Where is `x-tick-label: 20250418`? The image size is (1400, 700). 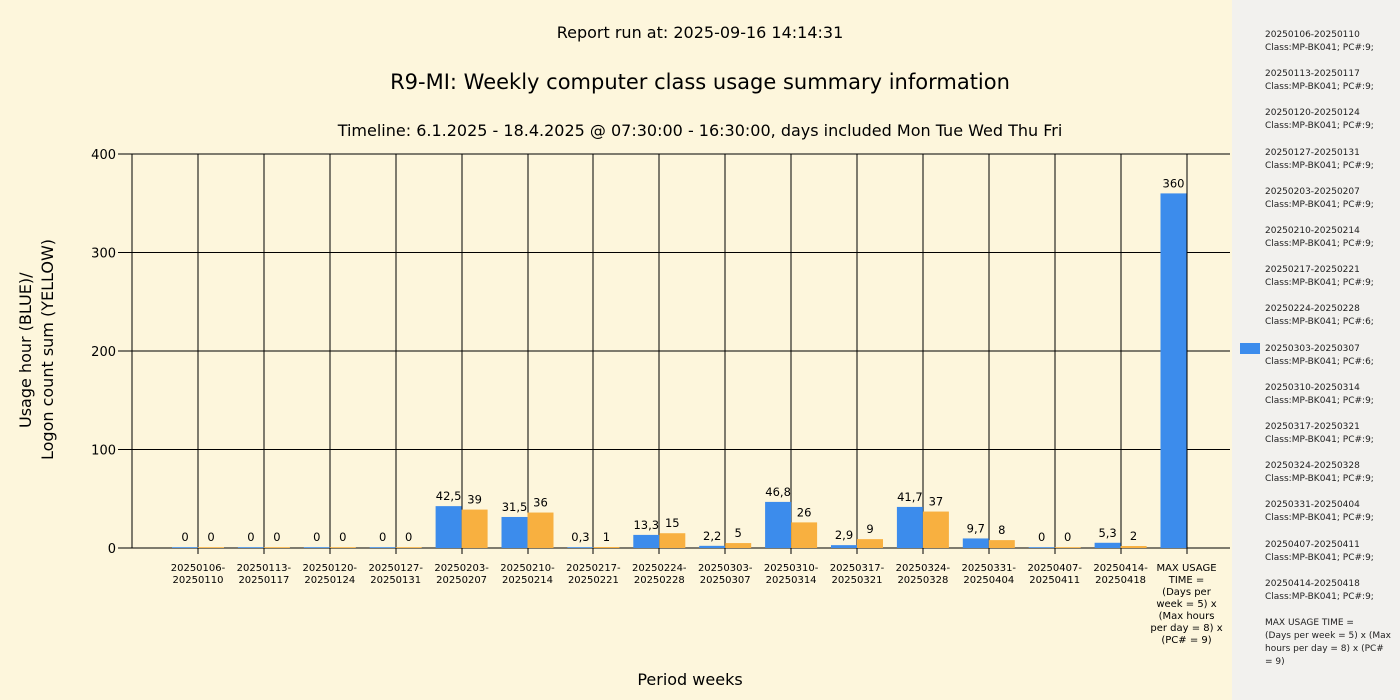
x-tick-label: 20250418 is located at coordinates (1120, 580).